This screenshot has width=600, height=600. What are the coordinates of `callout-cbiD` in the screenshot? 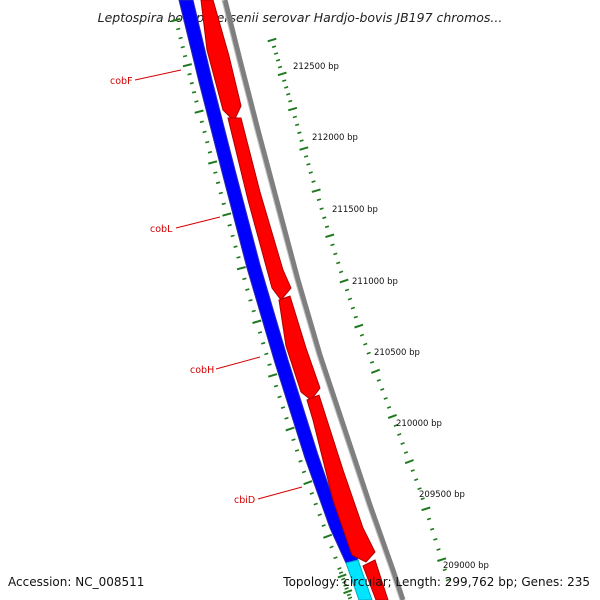 It's located at (280, 493).